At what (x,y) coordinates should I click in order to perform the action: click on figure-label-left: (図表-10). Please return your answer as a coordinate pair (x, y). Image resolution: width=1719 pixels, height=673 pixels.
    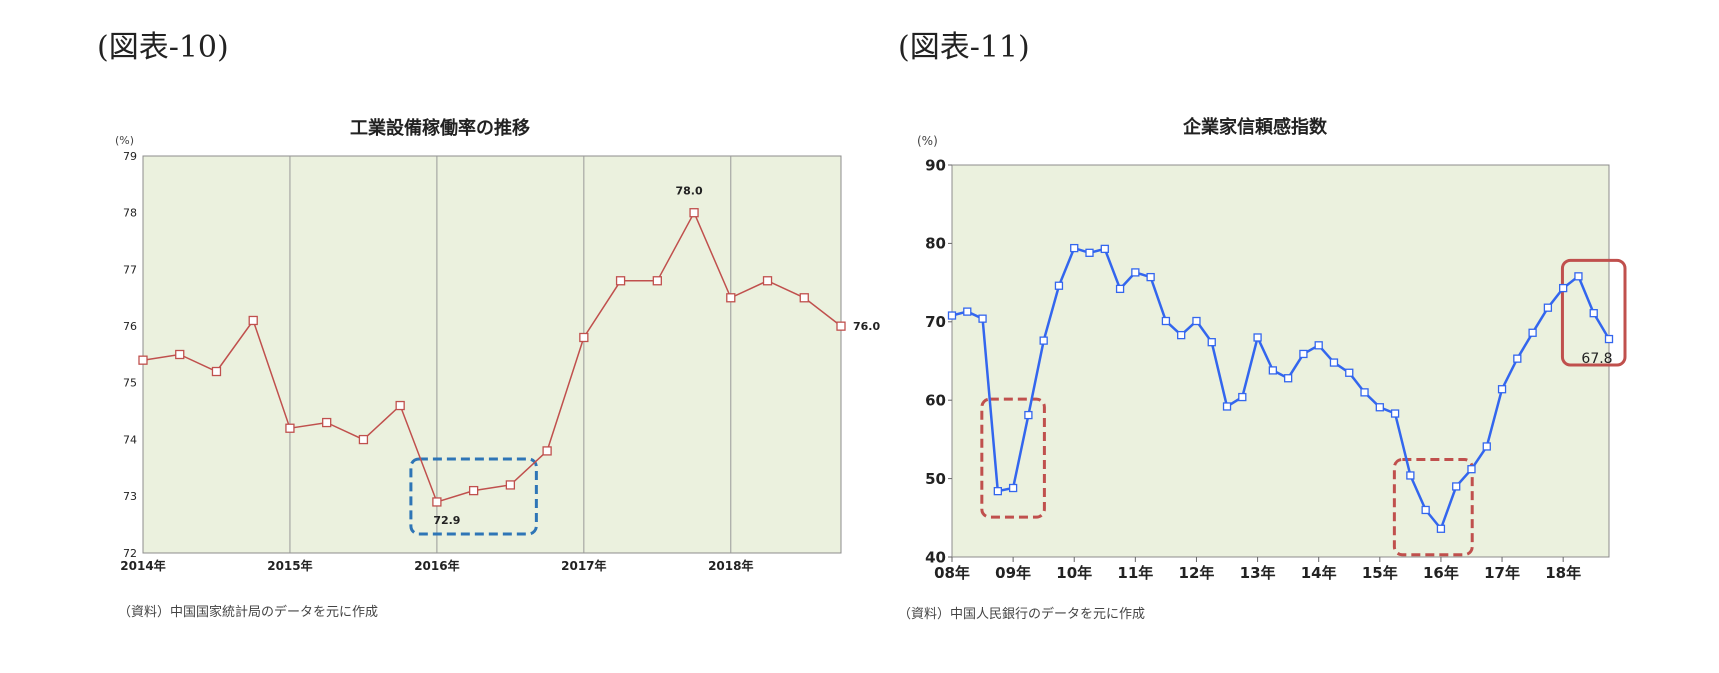
    Looking at the image, I should click on (163, 47).